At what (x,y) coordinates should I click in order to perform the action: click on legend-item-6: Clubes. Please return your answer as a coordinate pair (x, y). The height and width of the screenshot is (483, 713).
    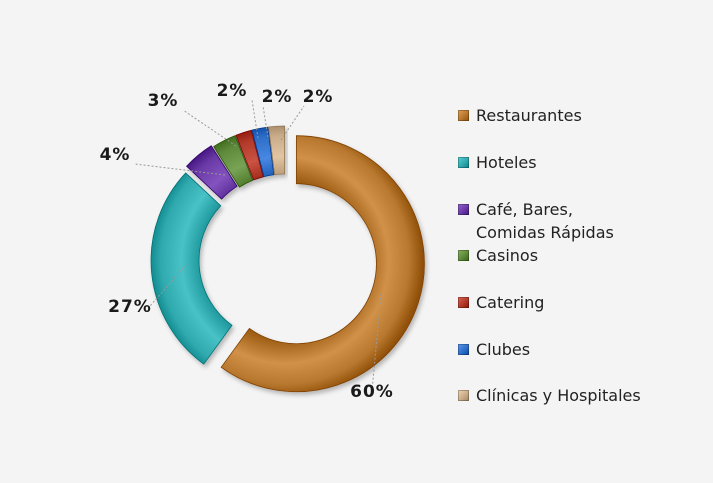
    Looking at the image, I should click on (583, 350).